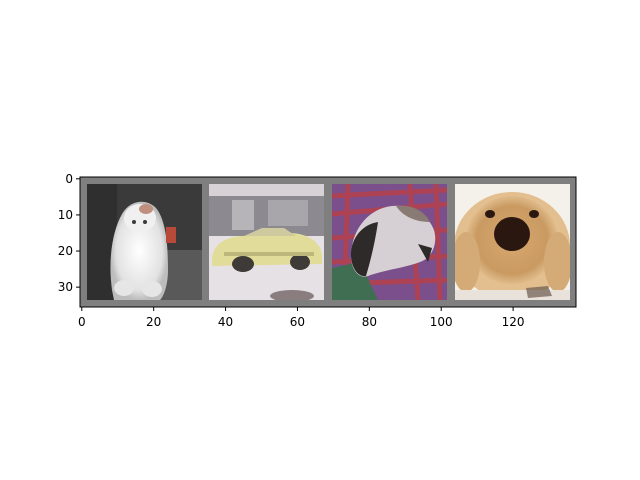 Image resolution: width=640 pixels, height=480 pixels. What do you see at coordinates (441, 322) in the screenshot?
I see `x-tick-label: 100` at bounding box center [441, 322].